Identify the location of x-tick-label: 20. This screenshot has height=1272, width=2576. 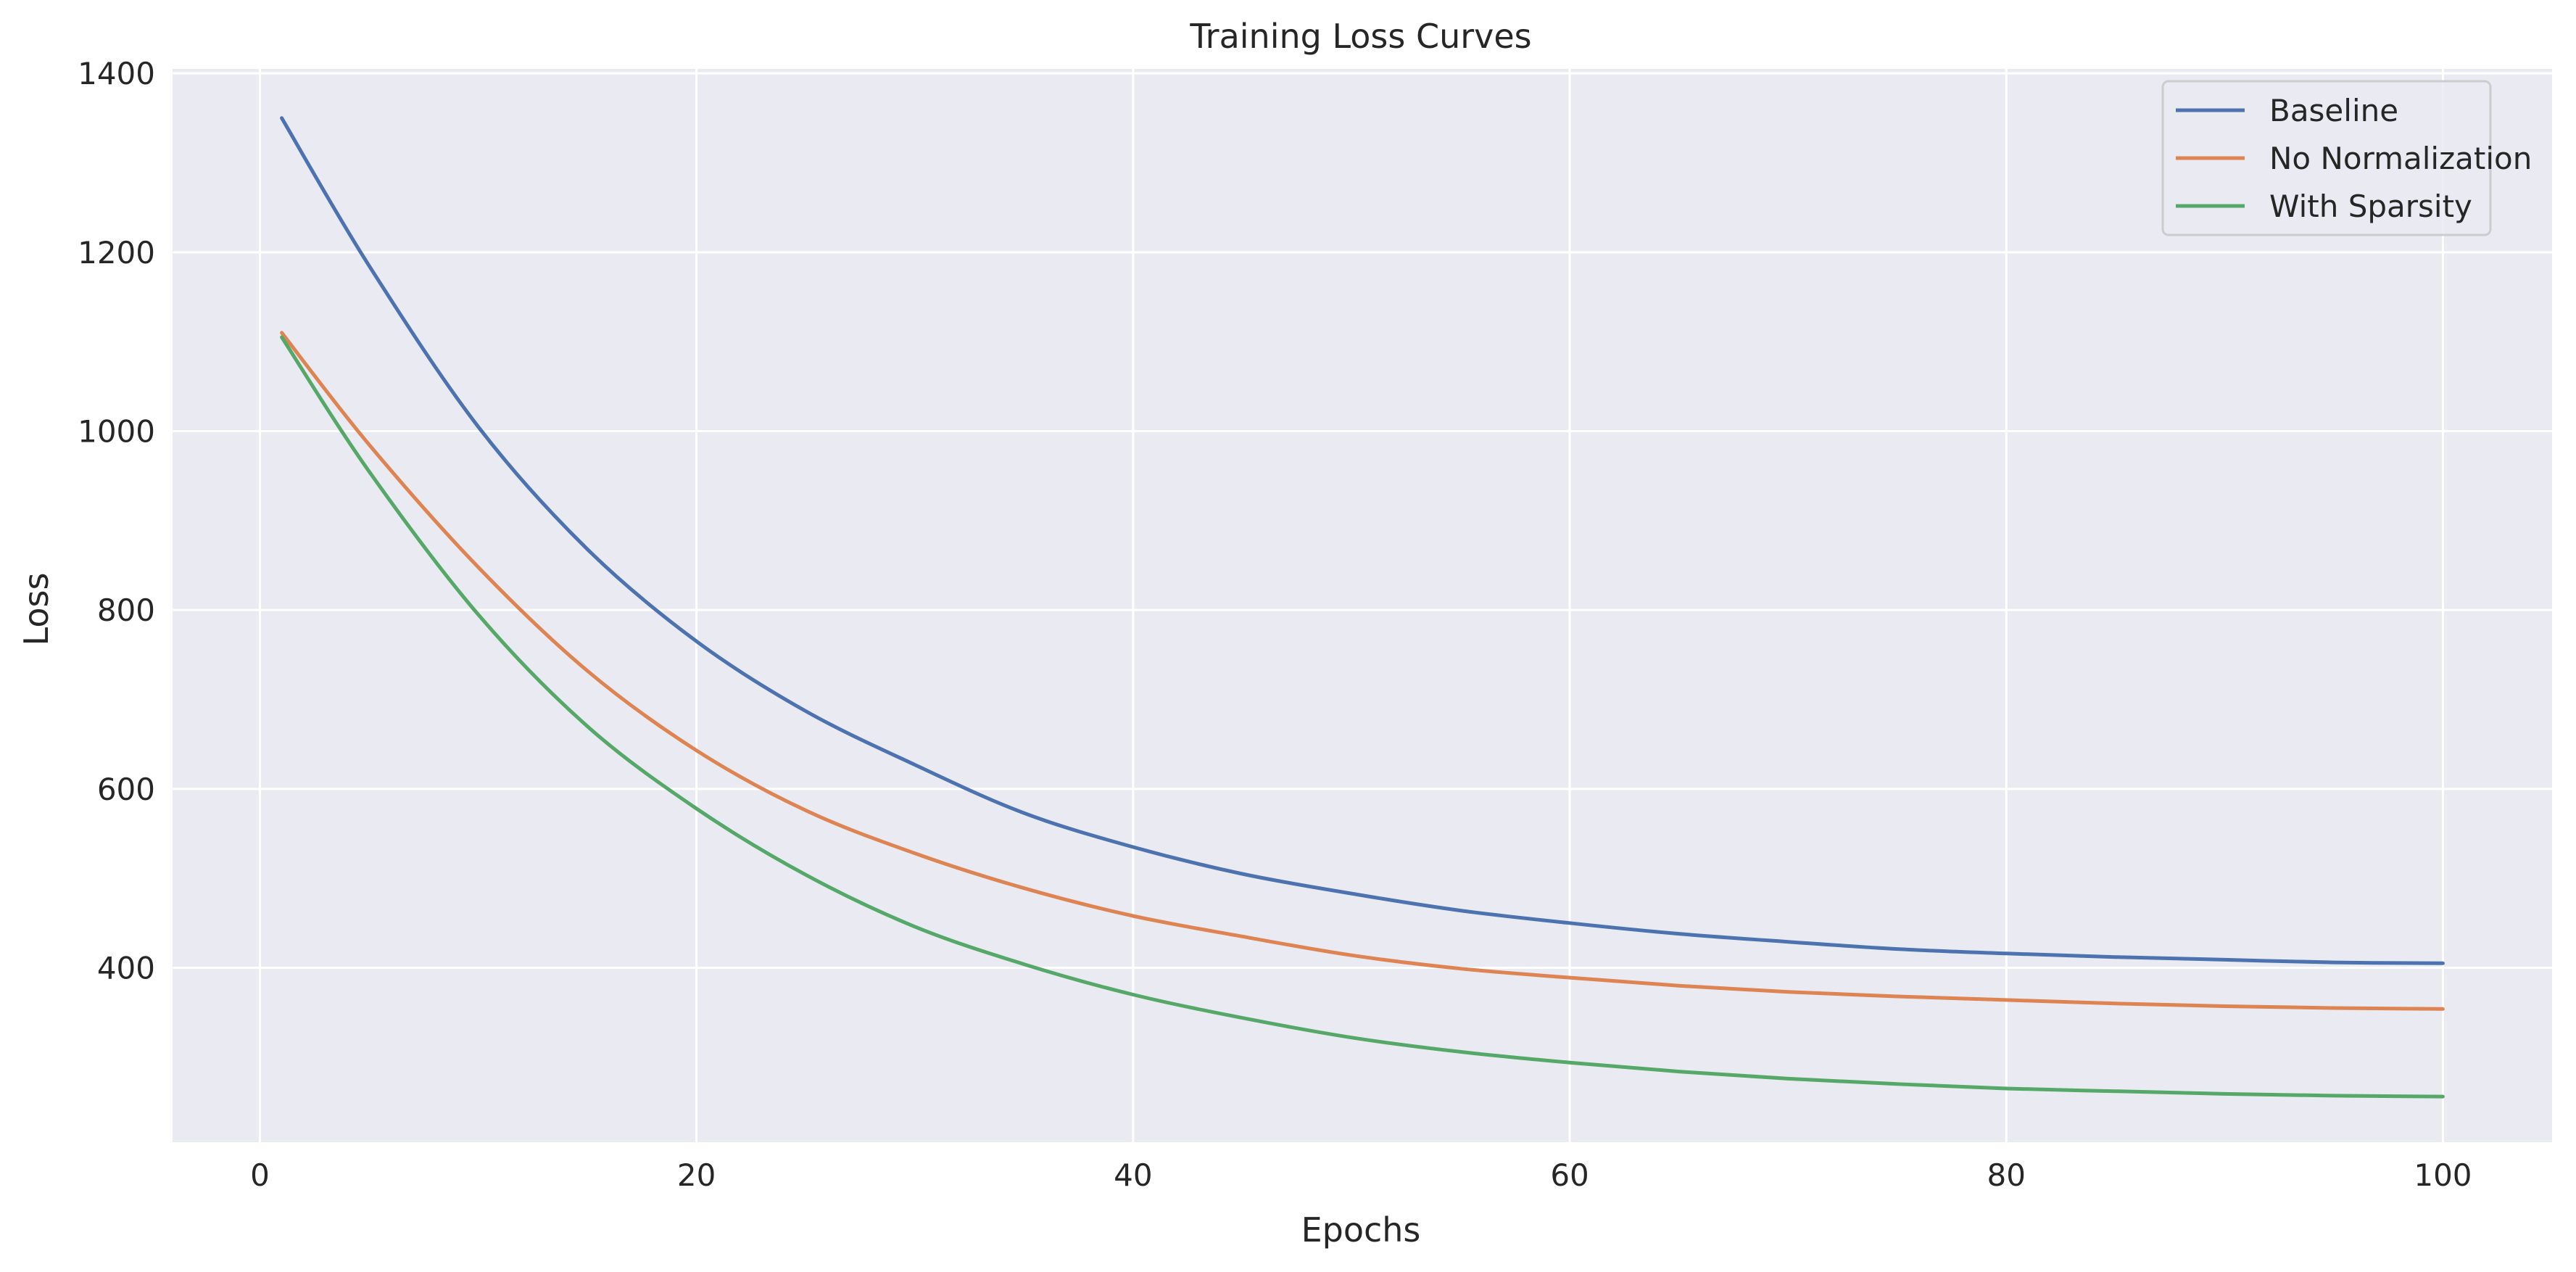
(697, 1175).